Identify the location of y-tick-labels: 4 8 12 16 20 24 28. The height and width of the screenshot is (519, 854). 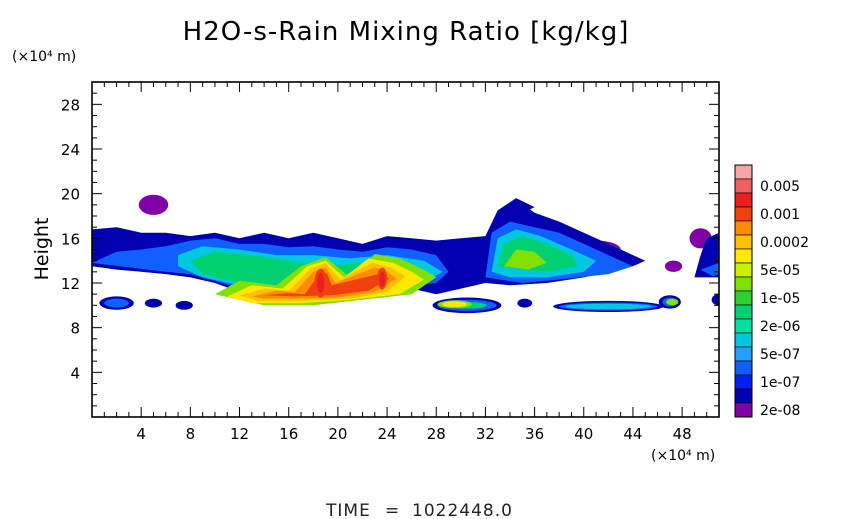
(70, 239).